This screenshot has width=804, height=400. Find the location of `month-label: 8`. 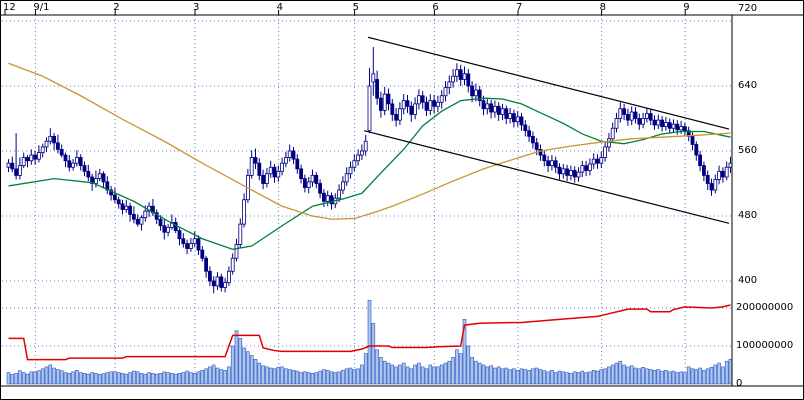

month-label: 8 is located at coordinates (602, 7).